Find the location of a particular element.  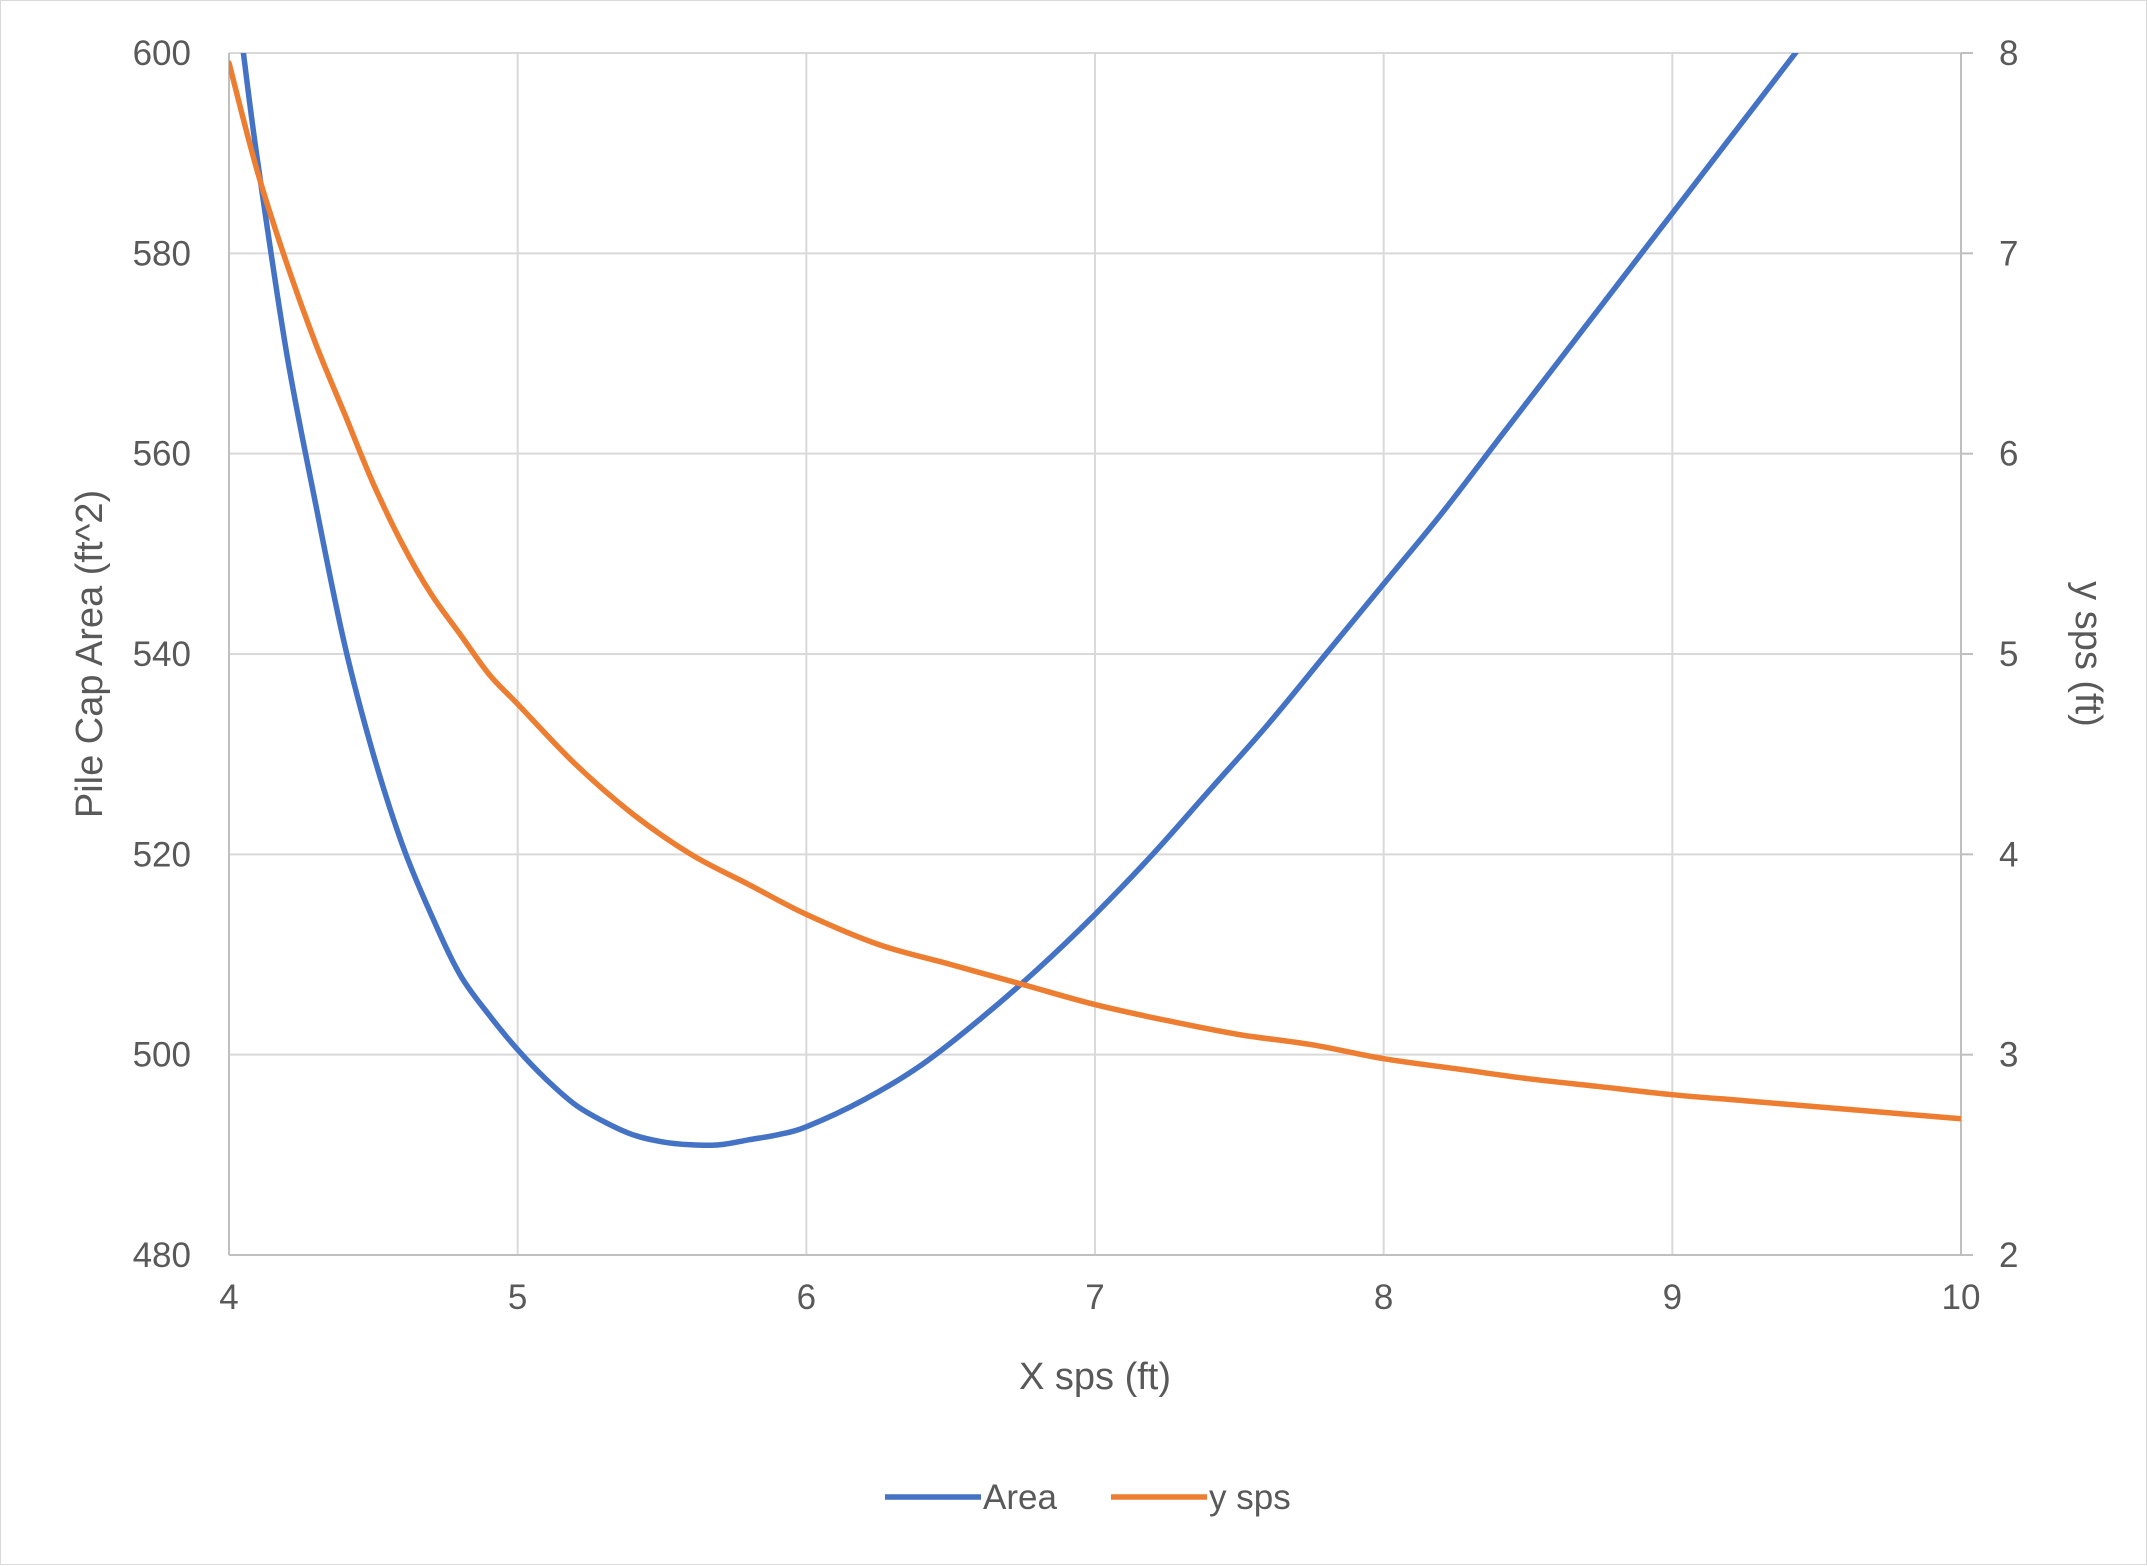

y-tick-label: 560 is located at coordinates (162, 454).